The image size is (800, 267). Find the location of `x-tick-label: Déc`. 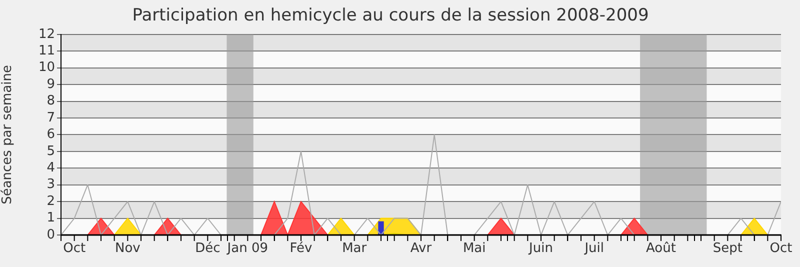

x-tick-label: Déc is located at coordinates (207, 248).